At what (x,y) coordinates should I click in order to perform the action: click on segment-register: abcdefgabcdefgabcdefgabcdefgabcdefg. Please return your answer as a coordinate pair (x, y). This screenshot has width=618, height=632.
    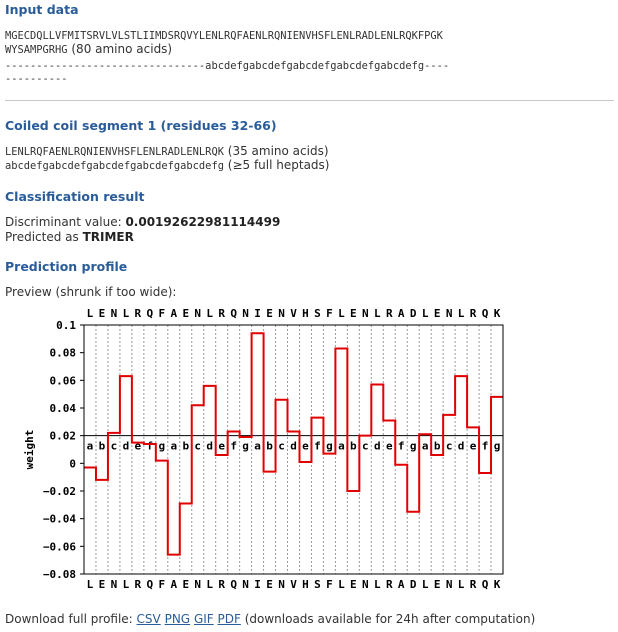
    Looking at the image, I should click on (114, 166).